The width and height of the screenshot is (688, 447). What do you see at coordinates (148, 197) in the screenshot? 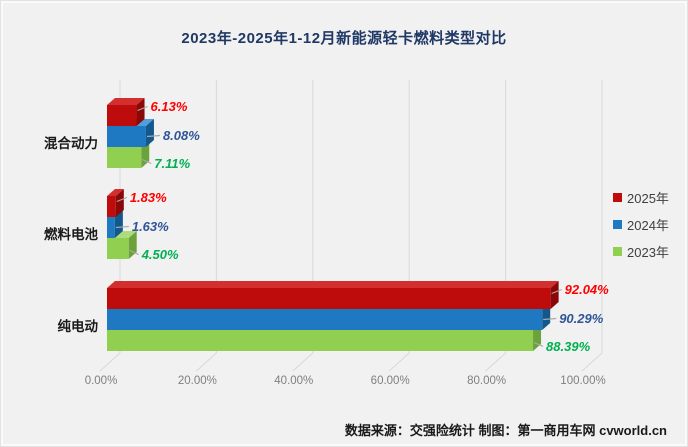
I see `value-label-2025年-燃料电池: 1.83%` at bounding box center [148, 197].